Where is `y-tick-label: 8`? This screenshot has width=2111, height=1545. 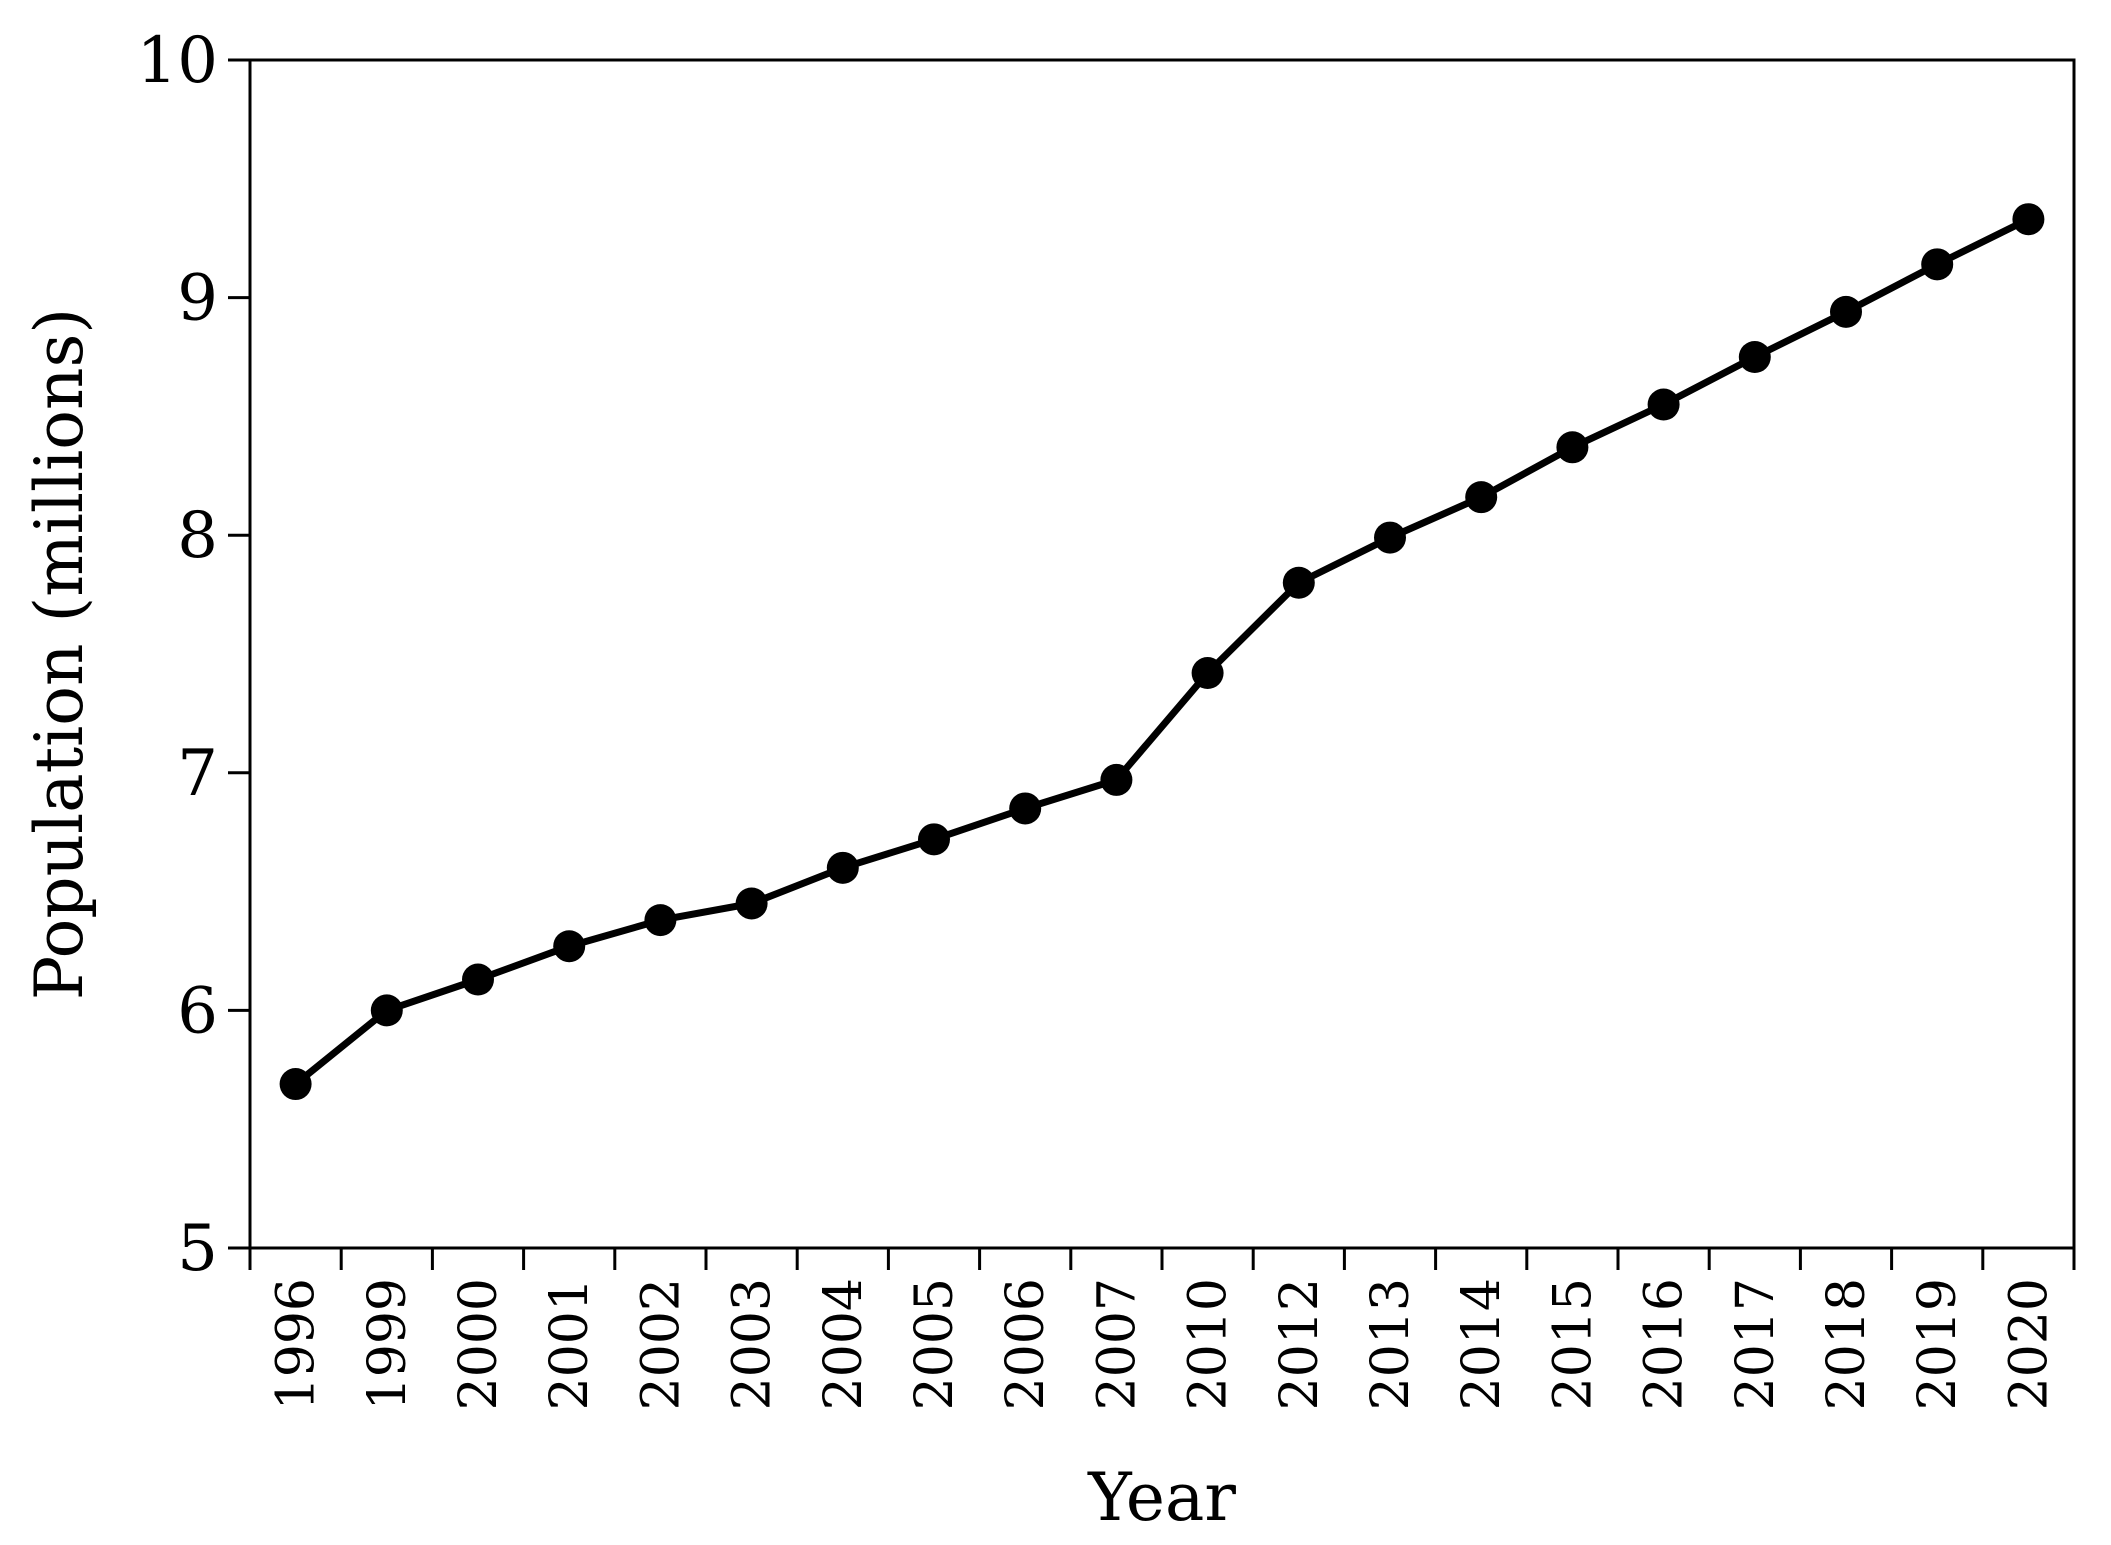 y-tick-label: 8 is located at coordinates (197, 536).